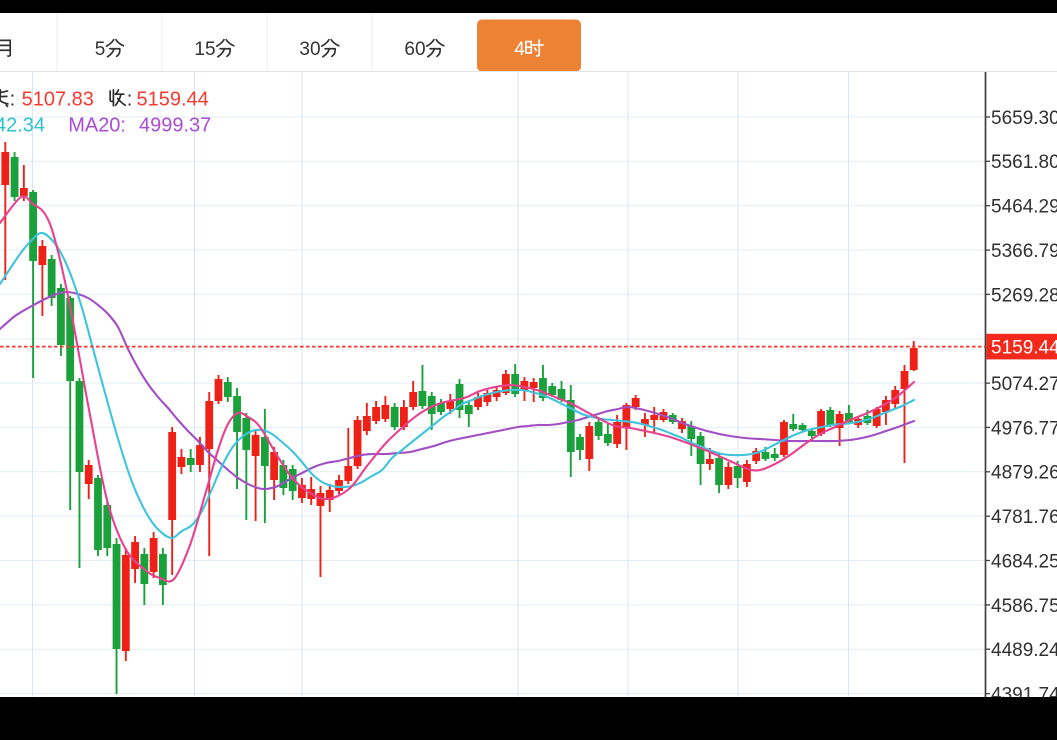 This screenshot has width=1057, height=740. I want to click on svg-text: 30, so click(309, 49).